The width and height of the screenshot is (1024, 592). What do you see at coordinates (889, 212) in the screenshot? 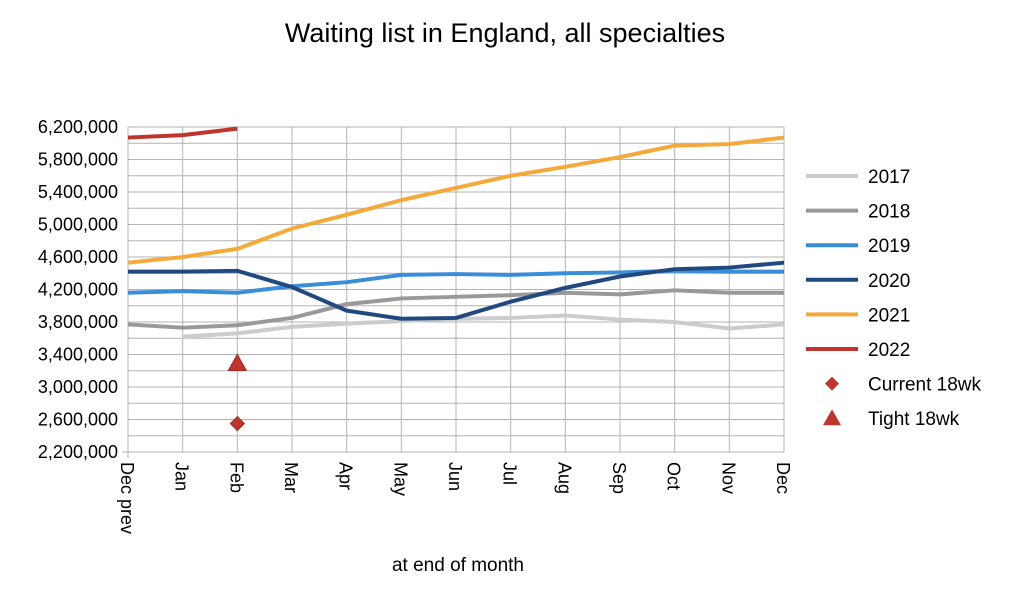
I see `legend-label-2018: 2018` at bounding box center [889, 212].